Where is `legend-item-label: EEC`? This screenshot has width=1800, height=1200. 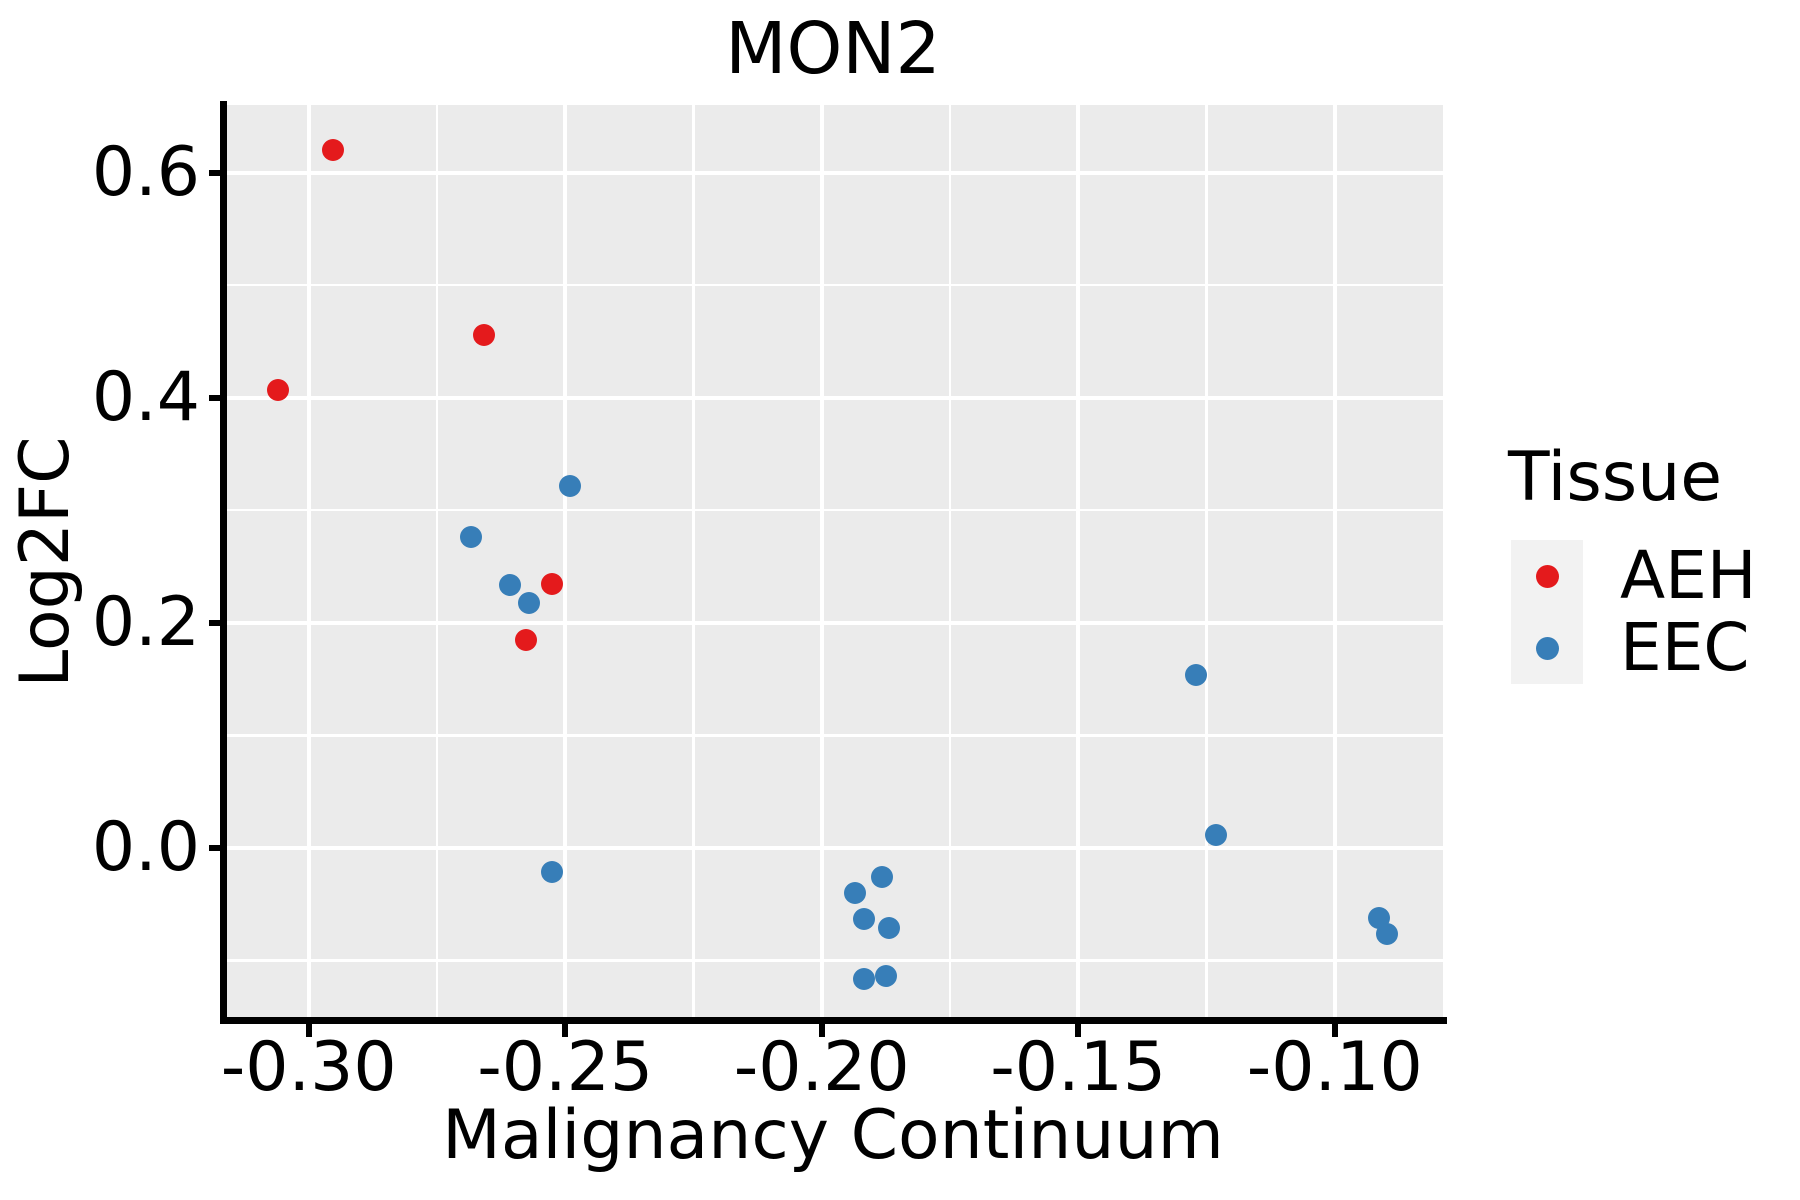
legend-item-label: EEC is located at coordinates (1685, 647).